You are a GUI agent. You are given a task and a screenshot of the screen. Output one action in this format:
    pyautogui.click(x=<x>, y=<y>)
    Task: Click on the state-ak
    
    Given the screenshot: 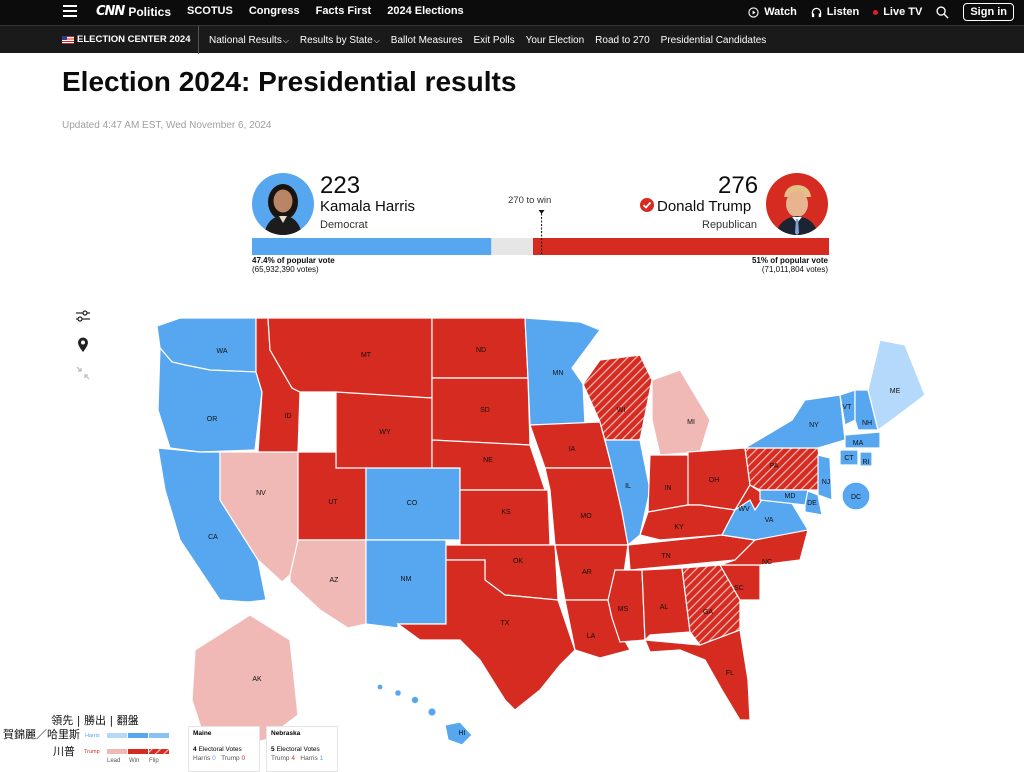 What is the action you would take?
    pyautogui.click(x=245, y=681)
    